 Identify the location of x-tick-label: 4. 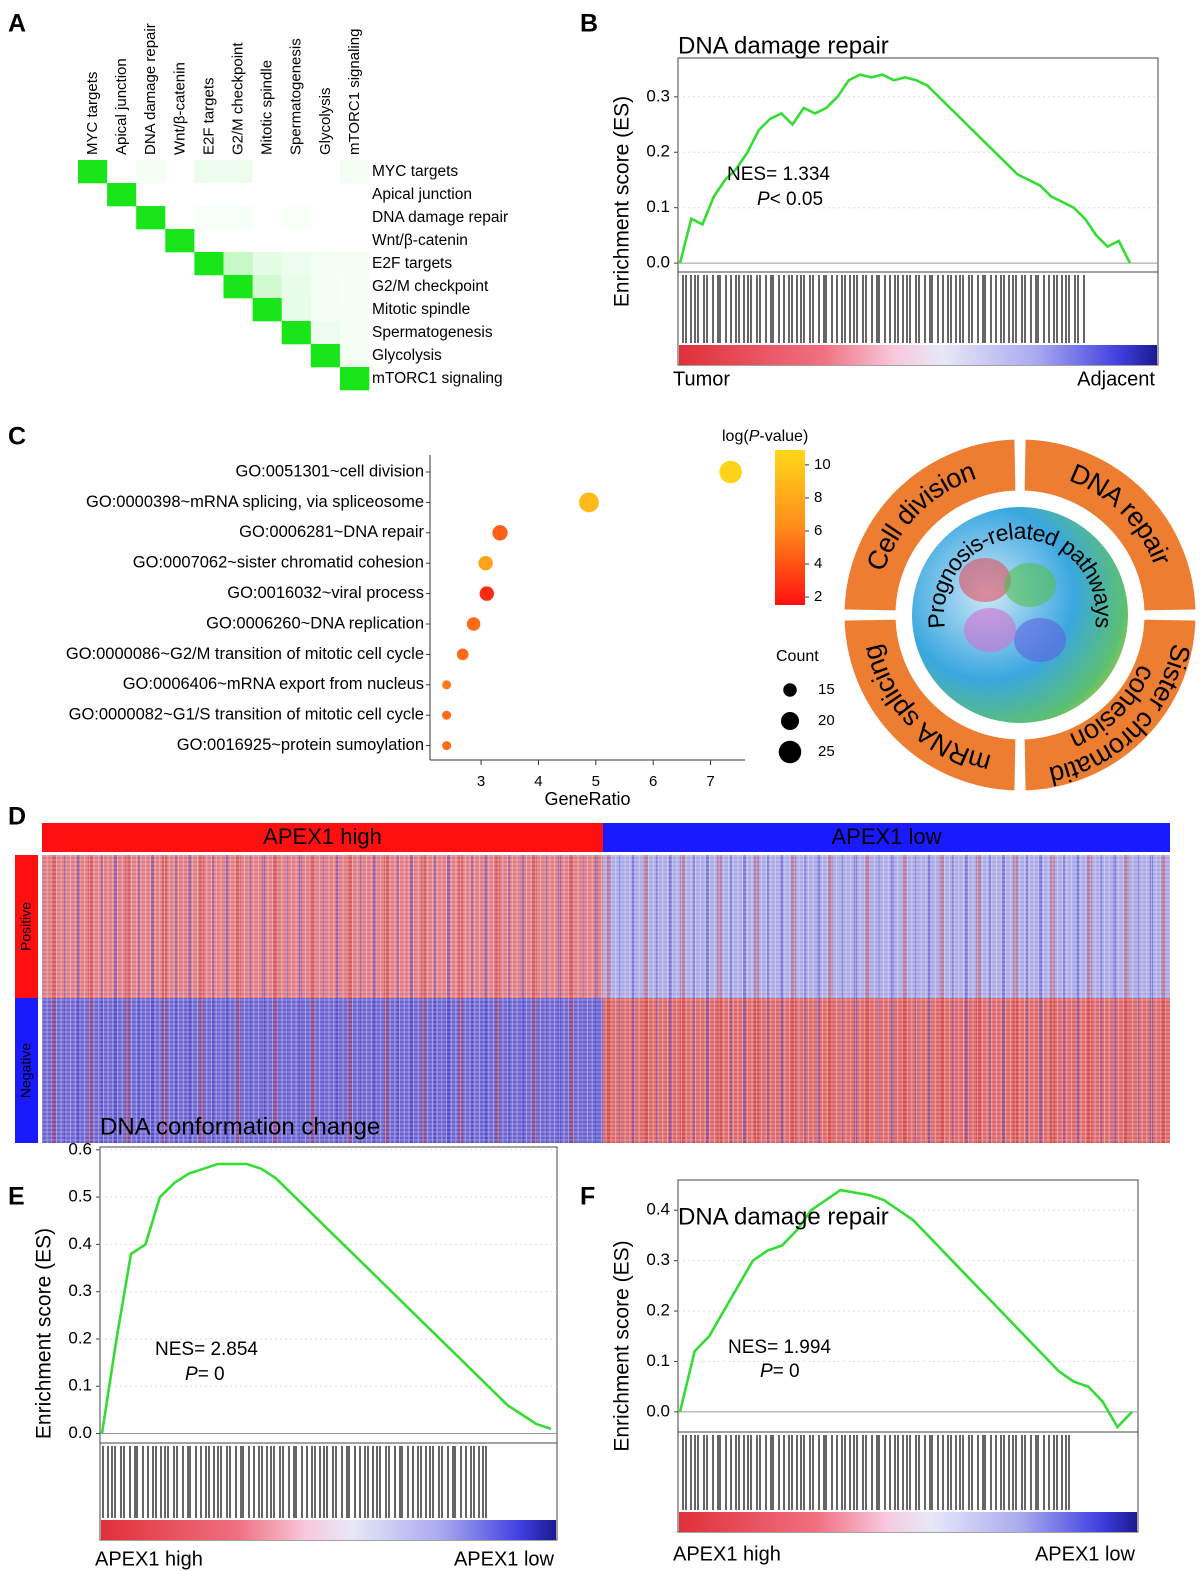
(538, 781).